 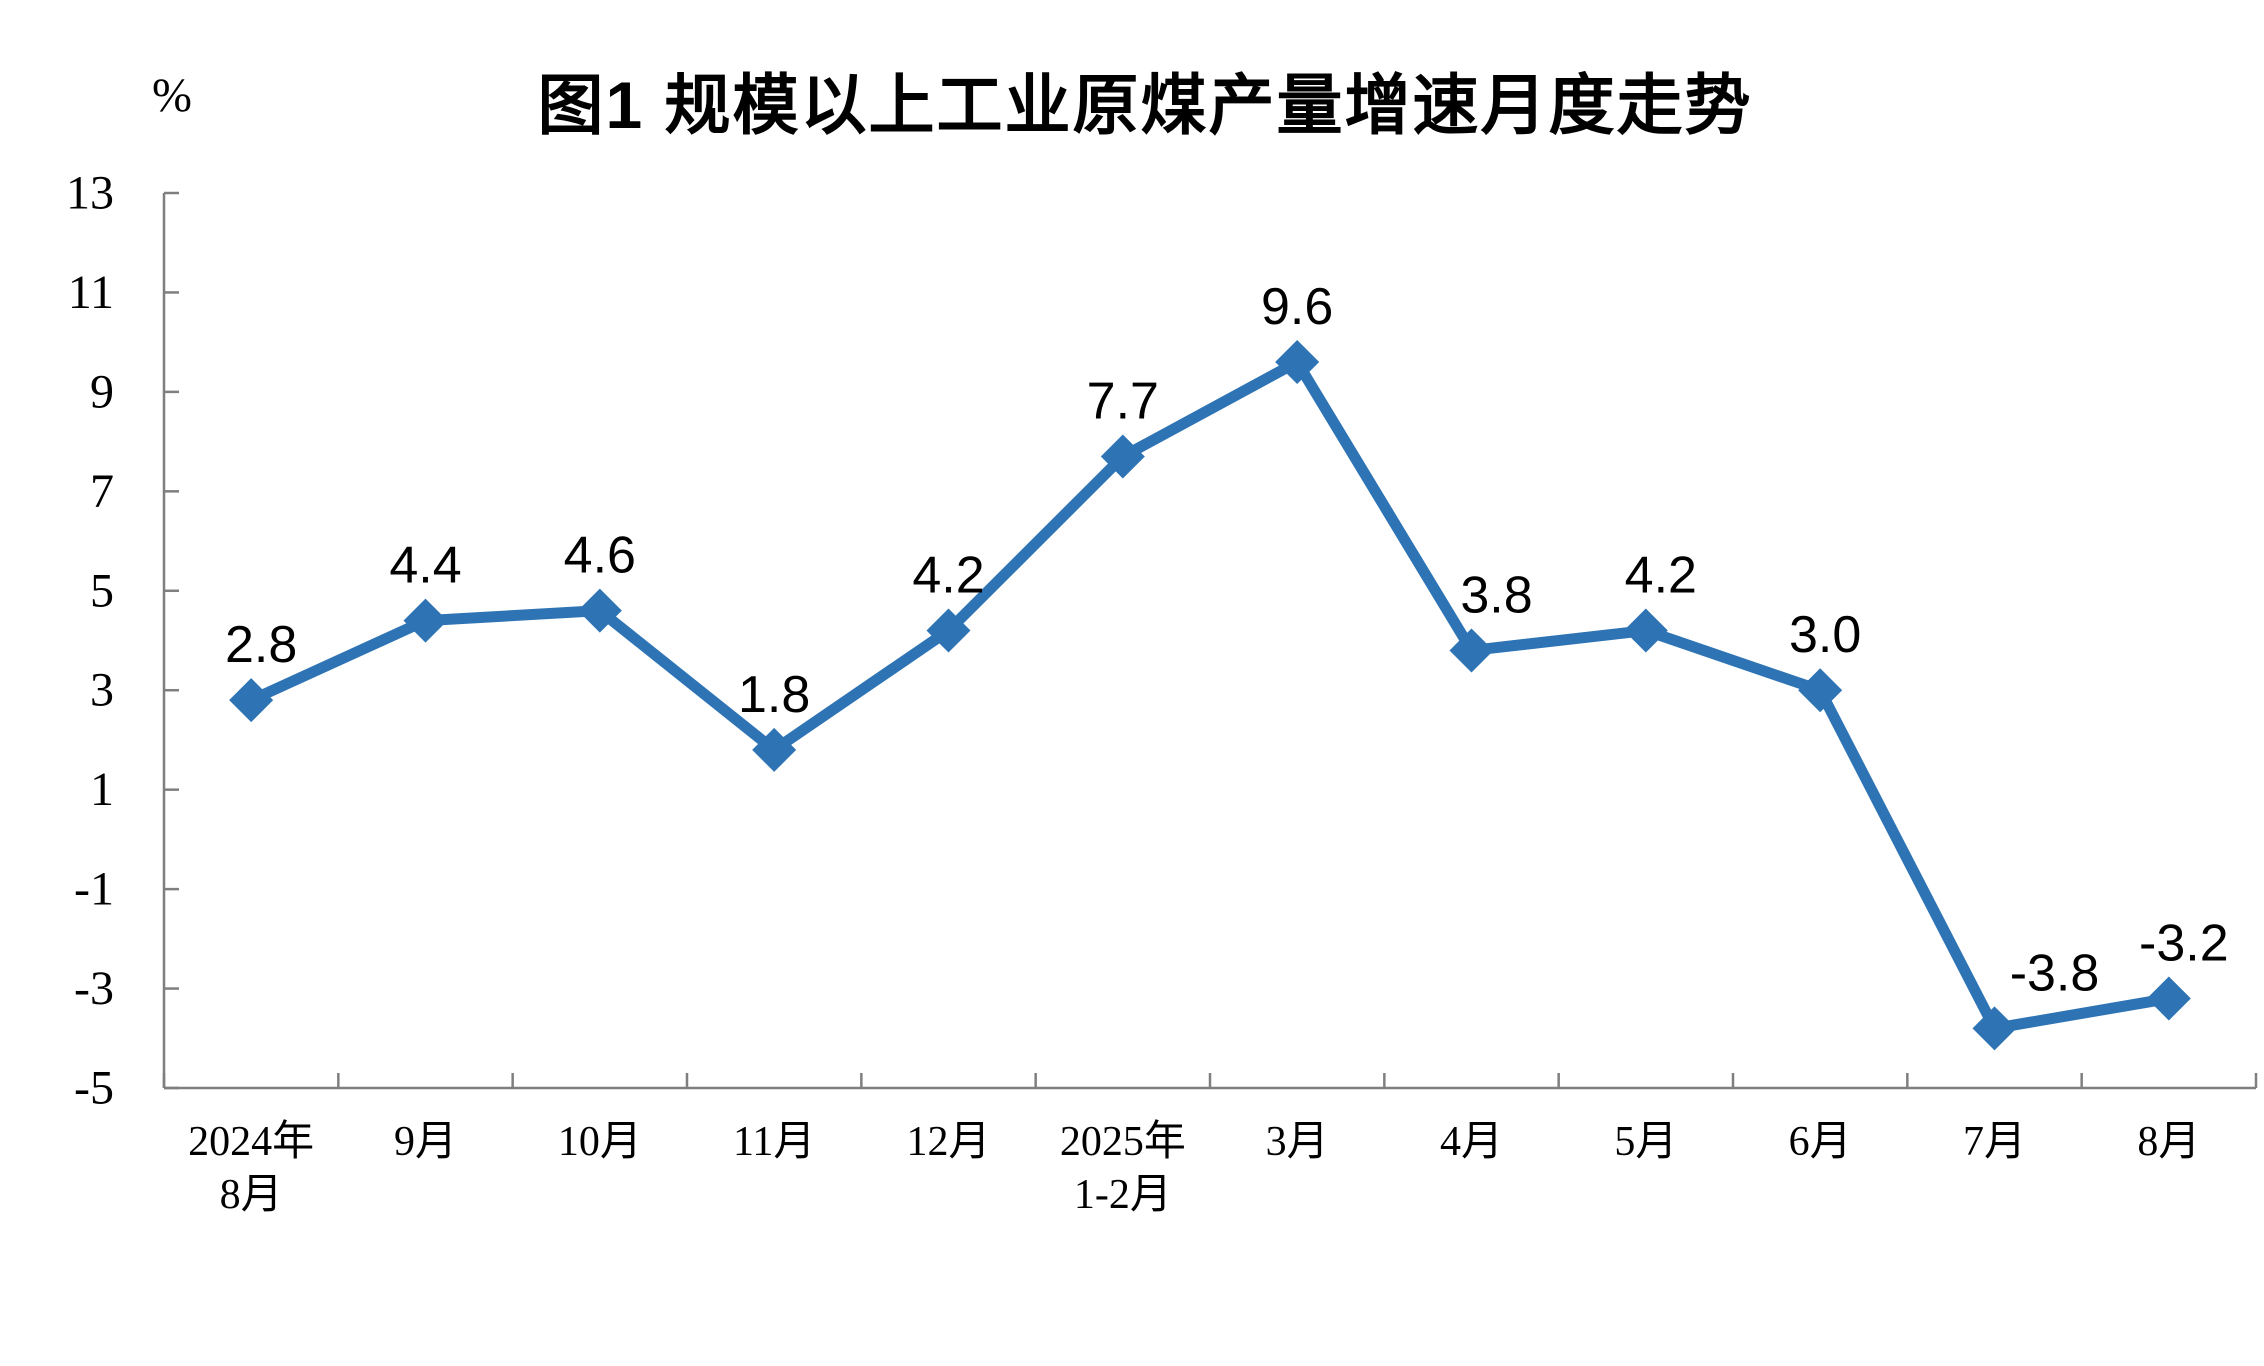 What do you see at coordinates (1297, 307) in the screenshot?
I see `data-point-label: 9.6` at bounding box center [1297, 307].